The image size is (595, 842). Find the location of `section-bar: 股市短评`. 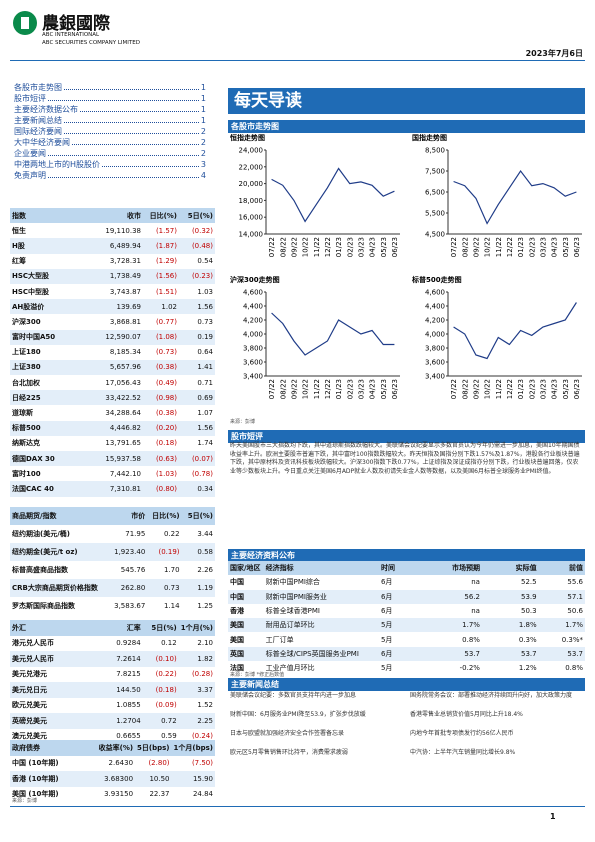

section-bar: 股市短评 is located at coordinates (406, 436).